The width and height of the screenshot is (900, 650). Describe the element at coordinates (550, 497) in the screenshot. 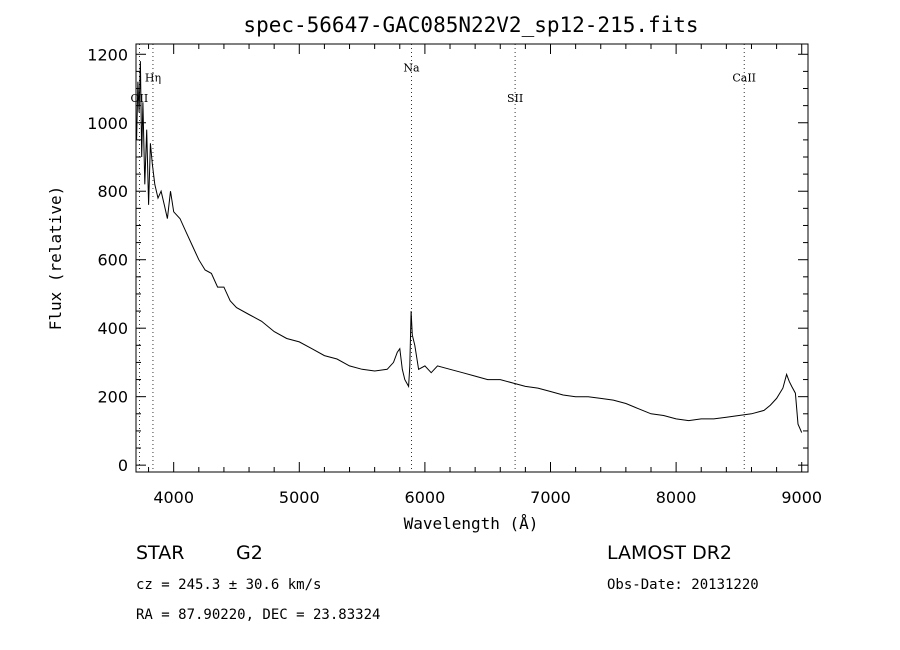

I see `x-tick-label: 7000` at that location.